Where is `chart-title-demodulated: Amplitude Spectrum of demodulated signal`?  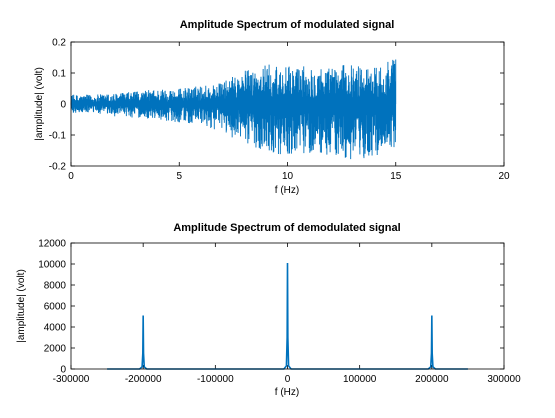 chart-title-demodulated: Amplitude Spectrum of demodulated signal is located at coordinates (286, 228).